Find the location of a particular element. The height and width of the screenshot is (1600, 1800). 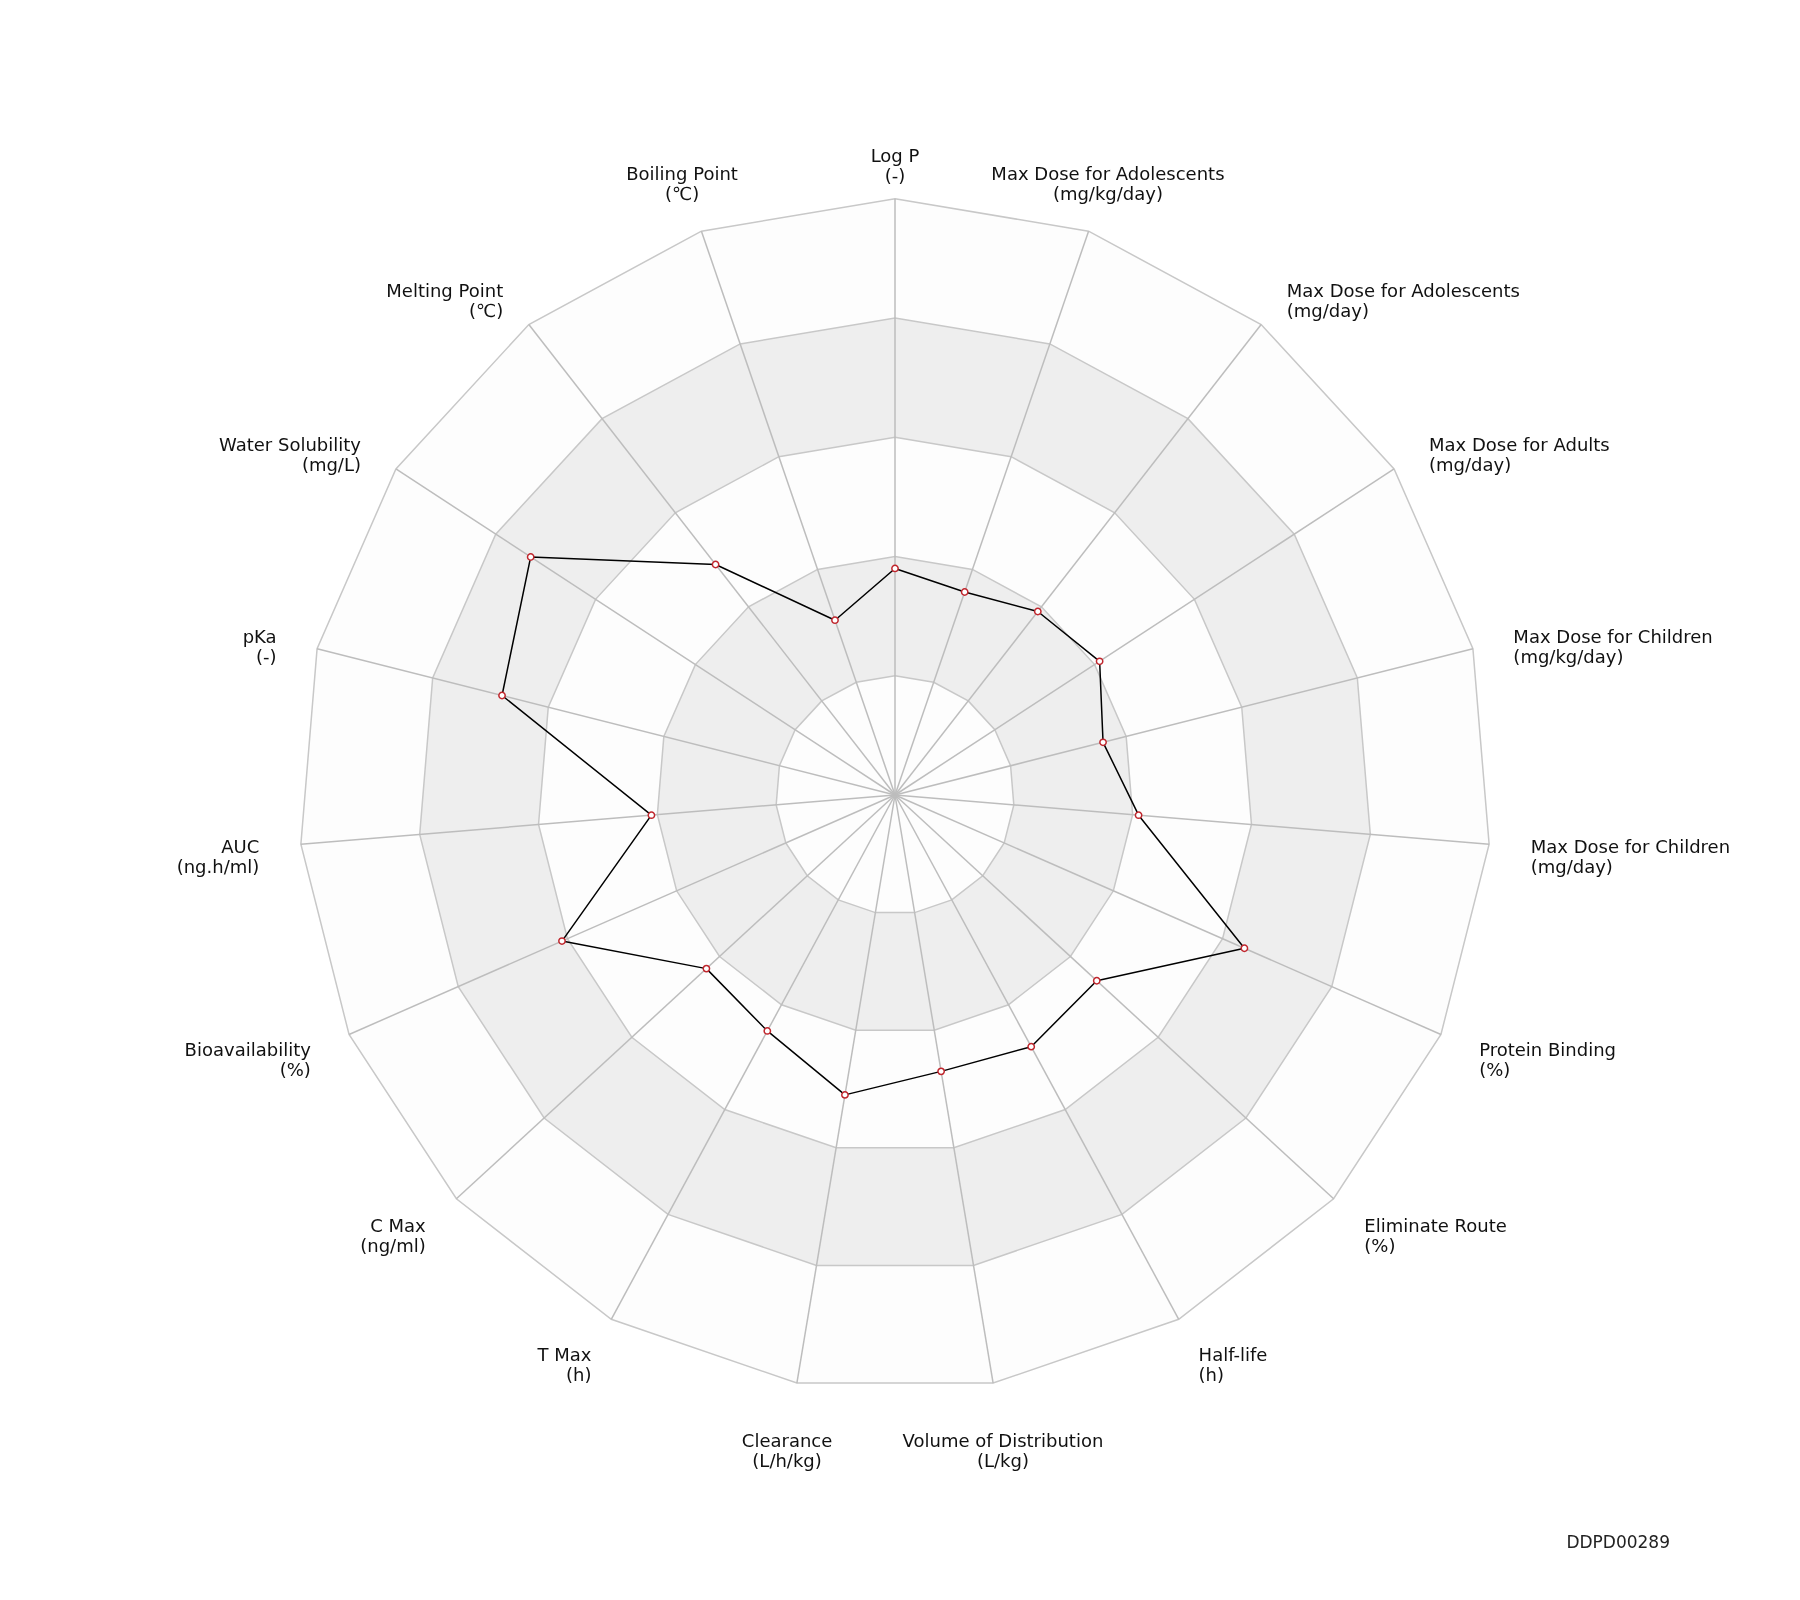

spoke-label: Volume of Distribution (L/kg) is located at coordinates (1003, 1450).